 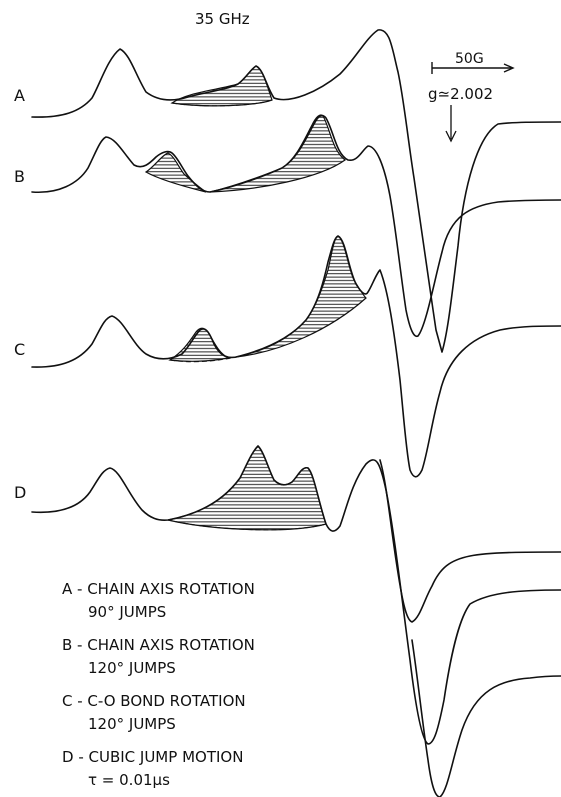 What do you see at coordinates (19, 349) in the screenshot?
I see `trace-label-c: C` at bounding box center [19, 349].